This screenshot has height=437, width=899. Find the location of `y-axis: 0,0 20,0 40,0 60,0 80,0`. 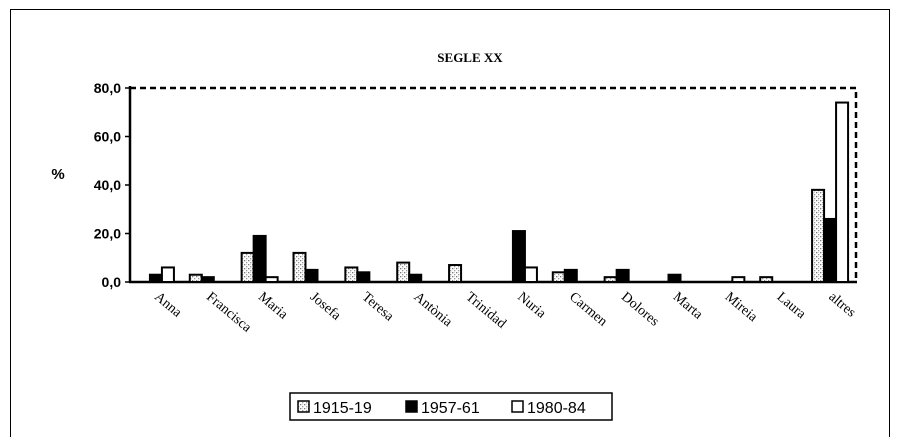

y-axis: 0,0 20,0 40,0 60,0 80,0 is located at coordinates (112, 185).